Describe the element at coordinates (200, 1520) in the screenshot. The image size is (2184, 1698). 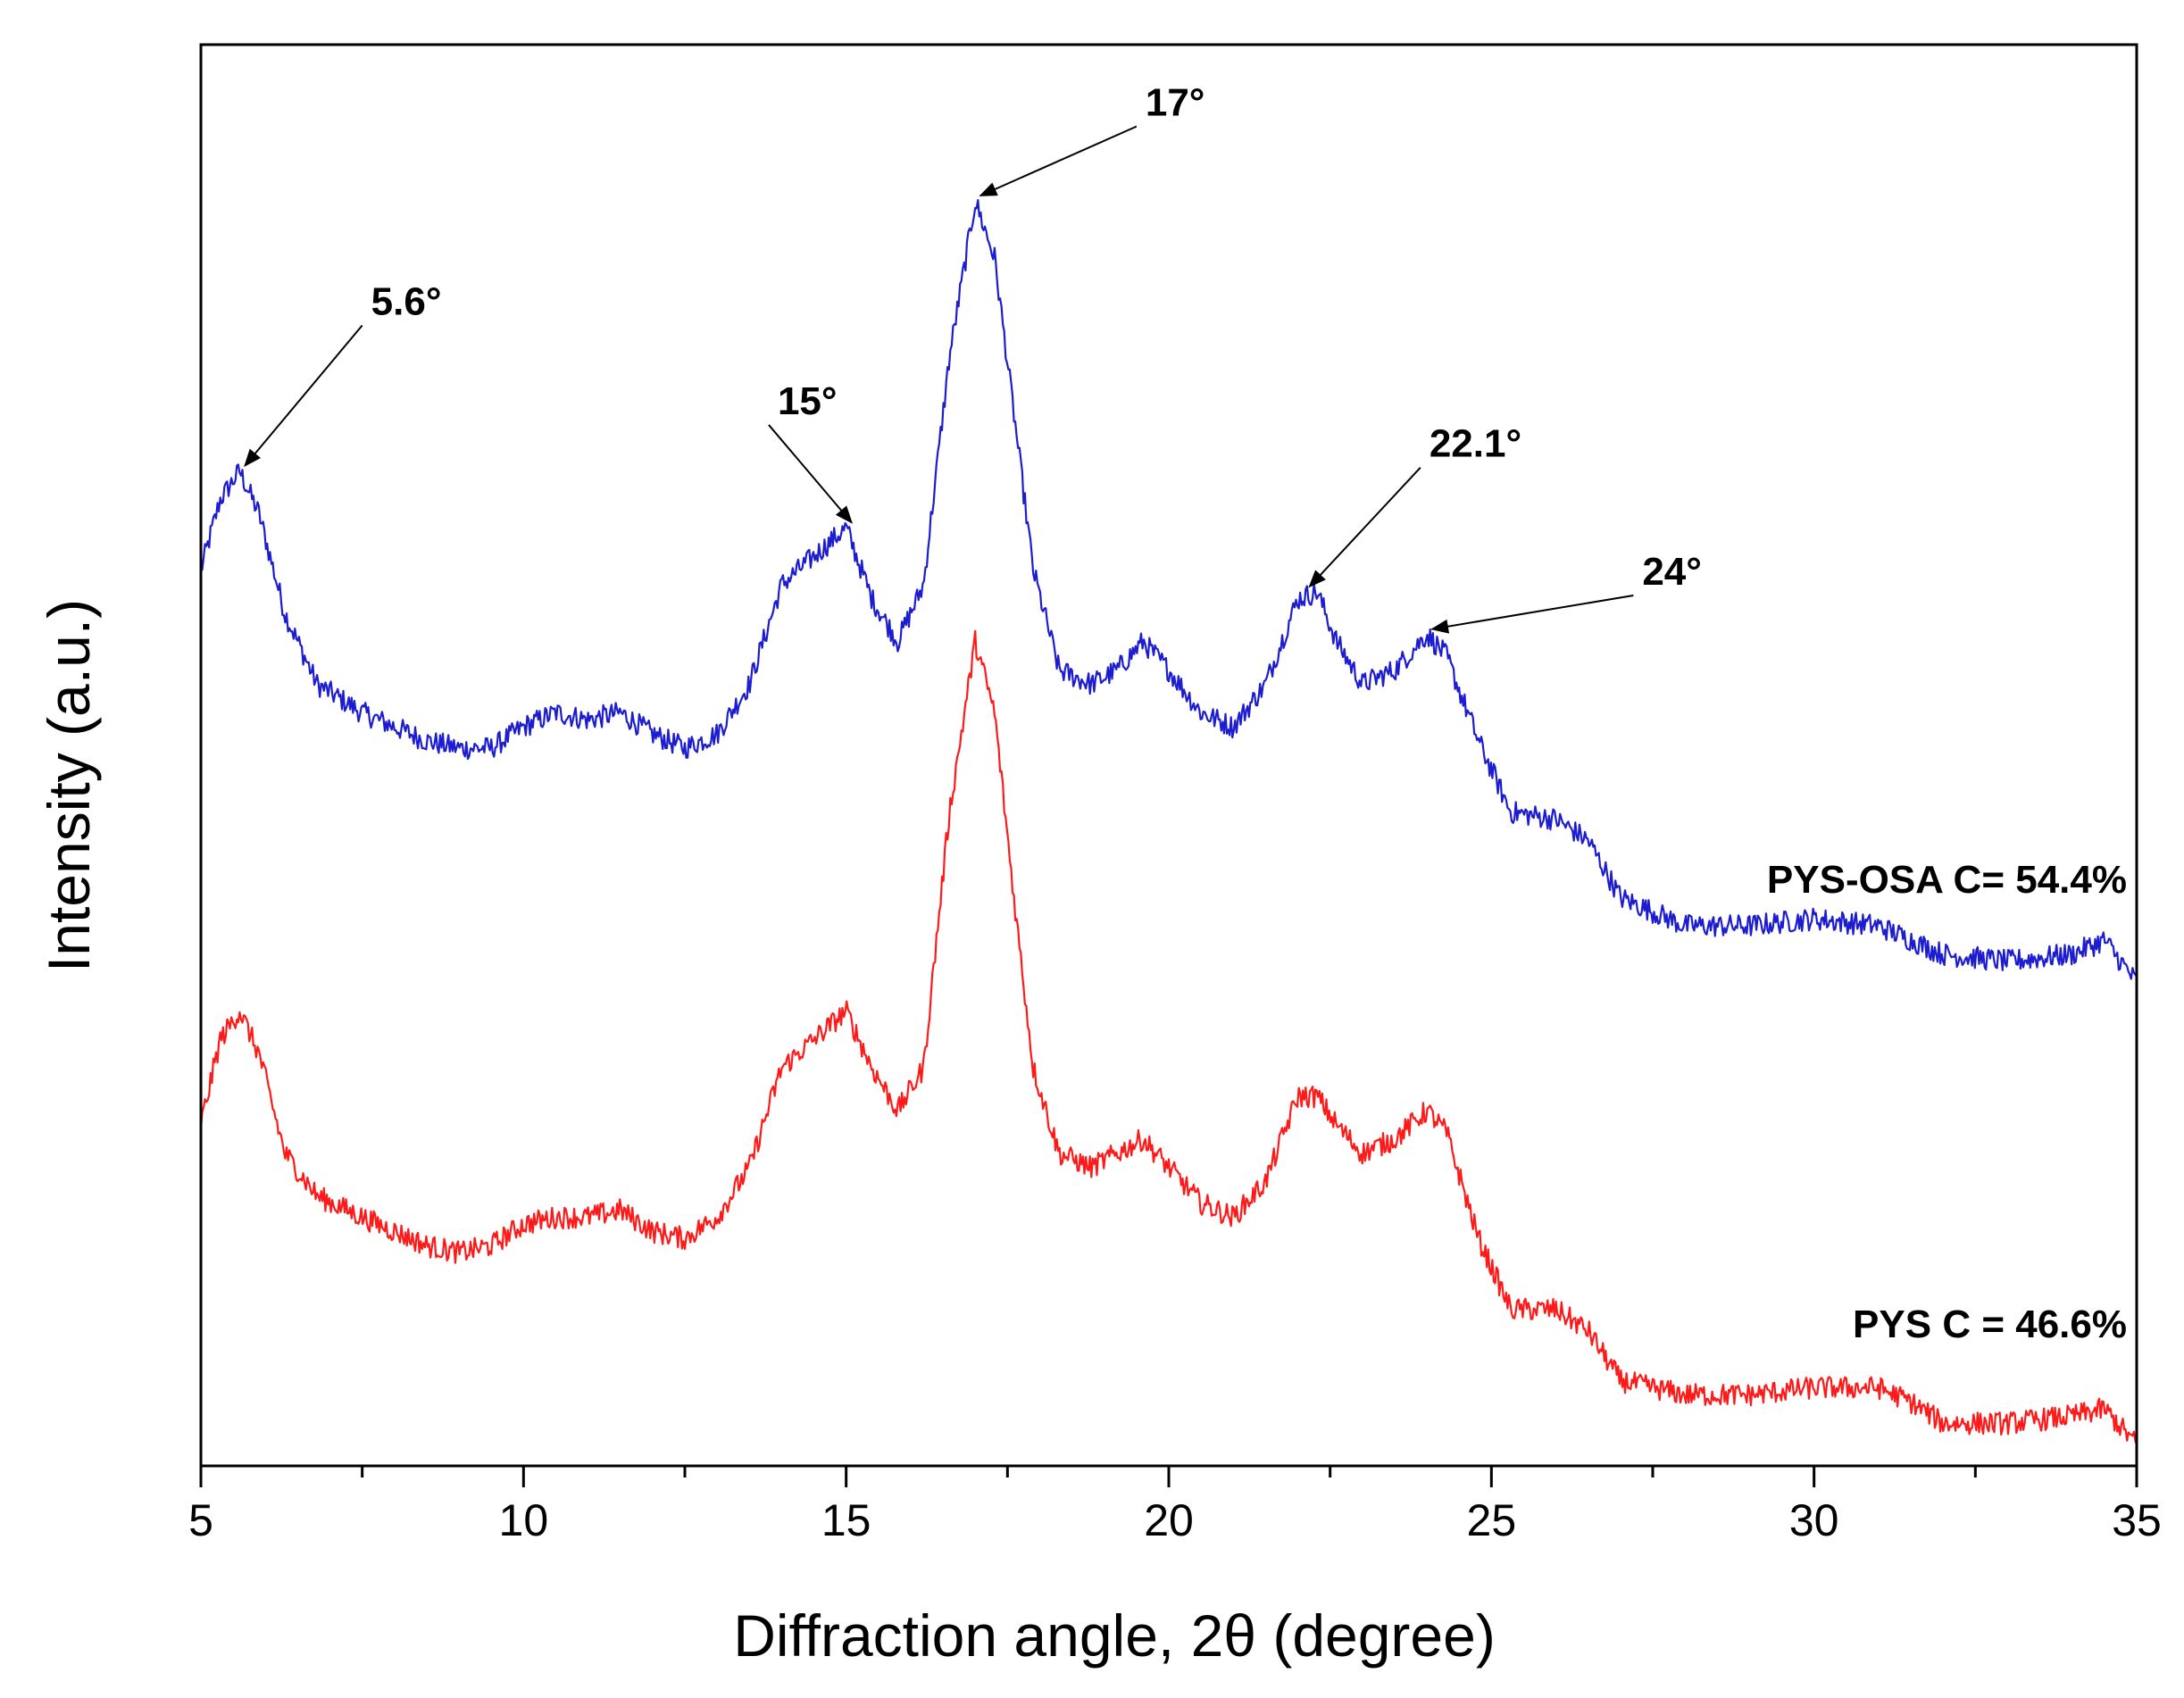
I see `x-tick-label: 5` at that location.